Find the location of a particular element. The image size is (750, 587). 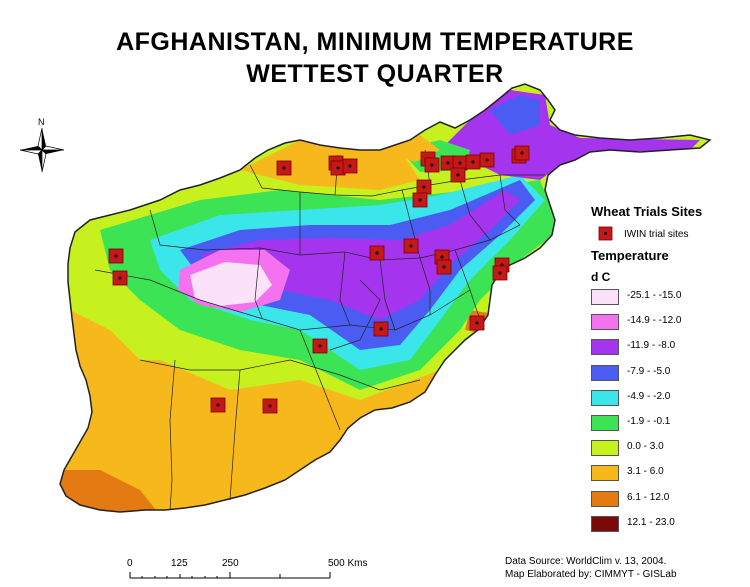

map-title-line1: AFGHANISTAN, MINIMUM TEMPERATURE is located at coordinates (375, 42).